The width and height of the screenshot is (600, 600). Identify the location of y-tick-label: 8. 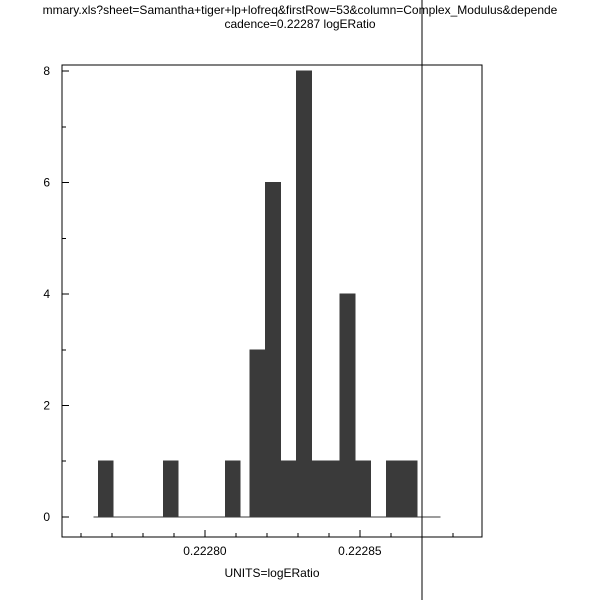
(46, 71).